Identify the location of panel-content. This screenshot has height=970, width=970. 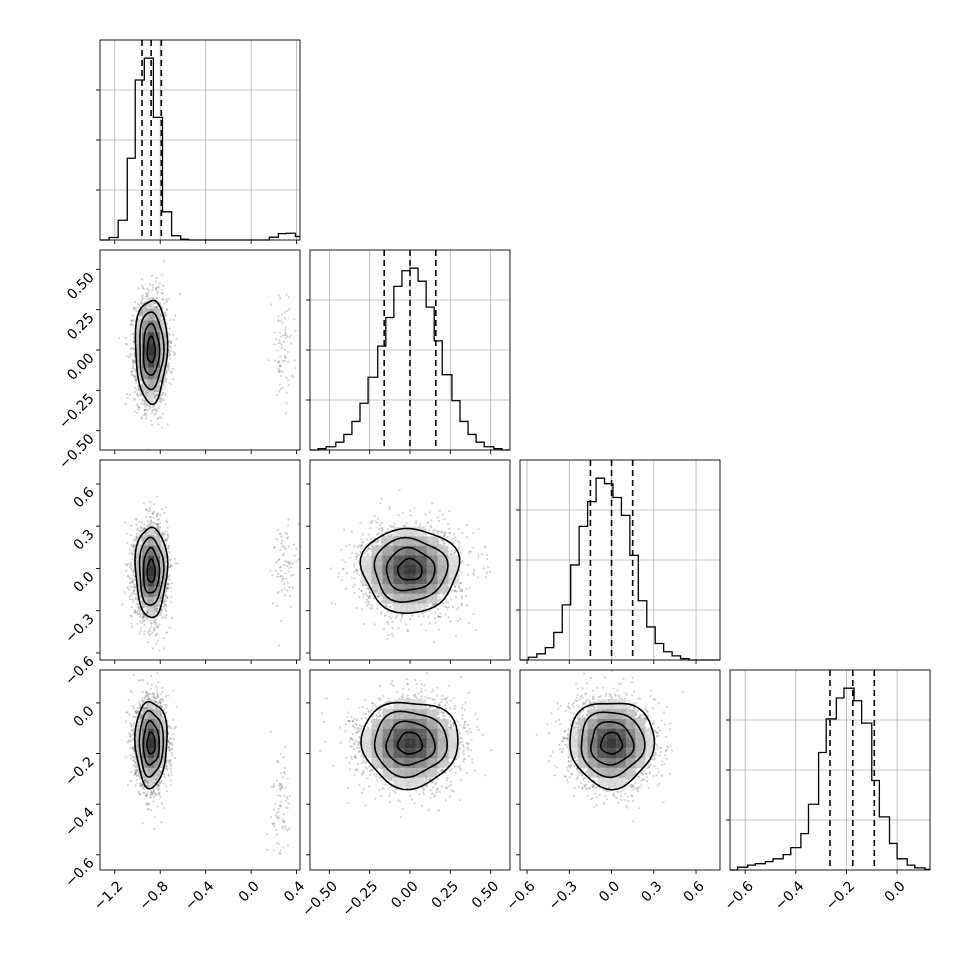
(210, 573).